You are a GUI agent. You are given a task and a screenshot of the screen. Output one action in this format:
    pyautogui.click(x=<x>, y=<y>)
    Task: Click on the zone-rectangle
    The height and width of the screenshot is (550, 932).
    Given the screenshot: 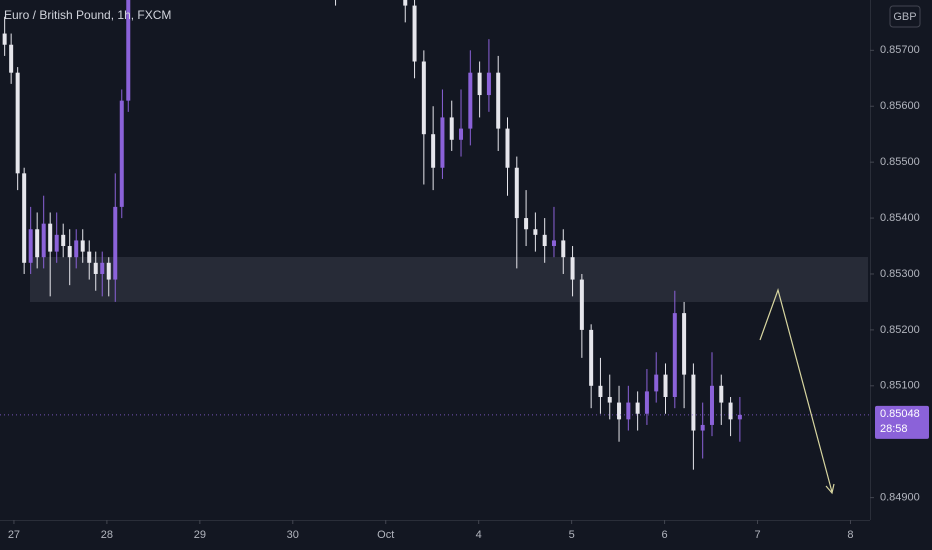 What is the action you would take?
    pyautogui.click(x=449, y=279)
    